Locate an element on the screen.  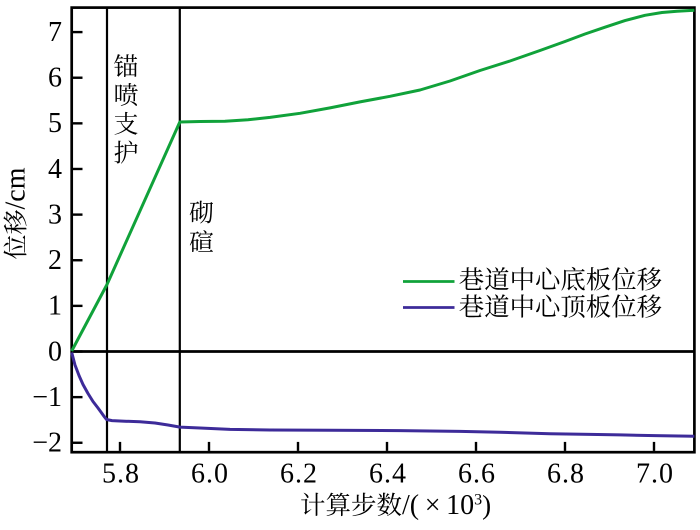
svg-text: 6 is located at coordinates (55, 78).